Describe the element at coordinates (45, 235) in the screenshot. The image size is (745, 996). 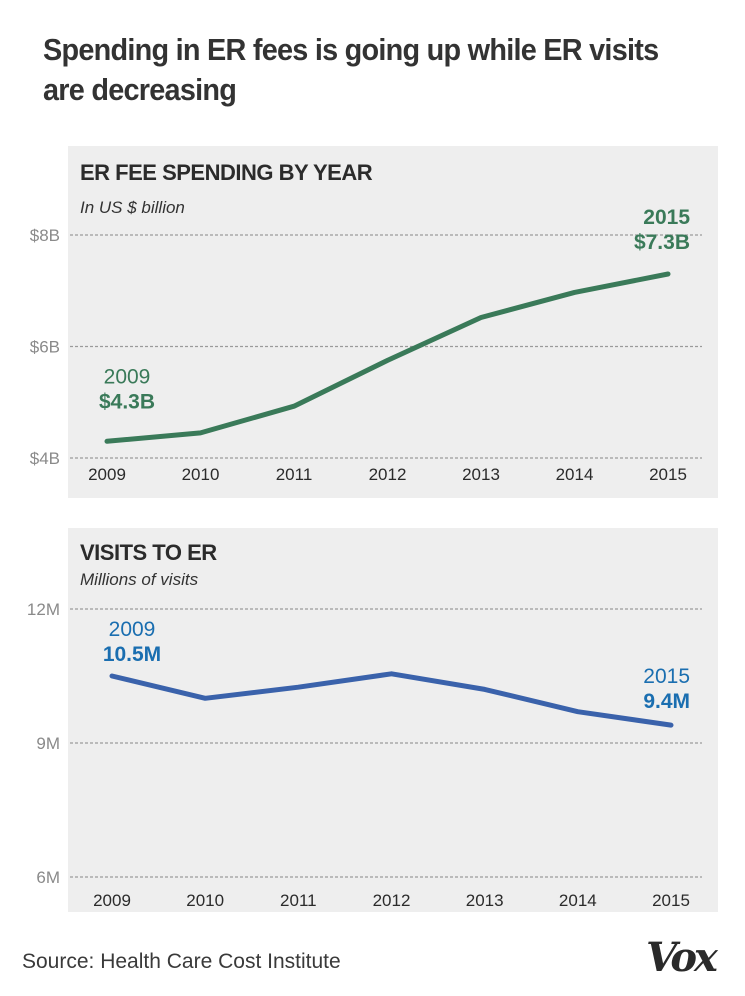
I see `y-tick-label: $8B` at that location.